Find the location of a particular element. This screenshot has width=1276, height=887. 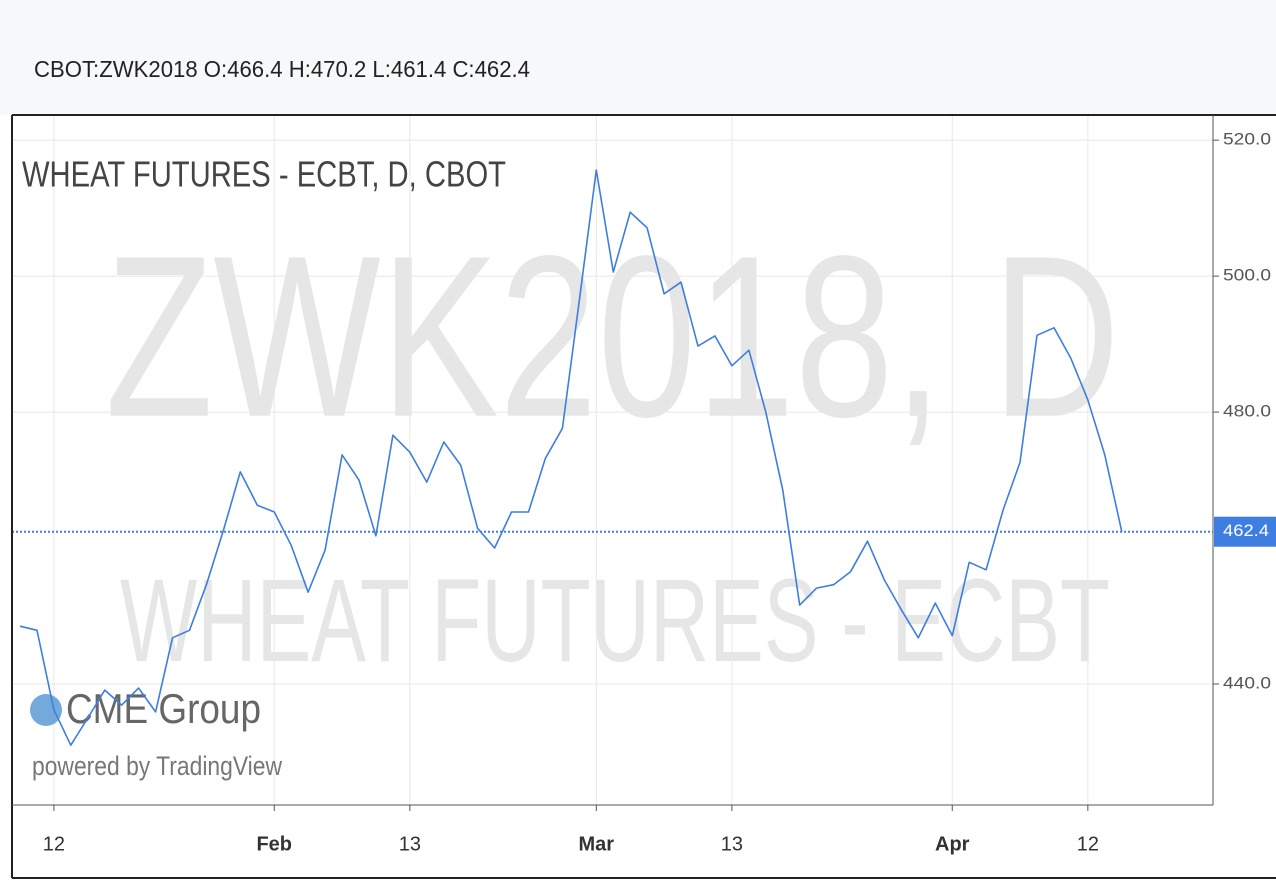

y-tick-label: 500.0 is located at coordinates (1247, 275).